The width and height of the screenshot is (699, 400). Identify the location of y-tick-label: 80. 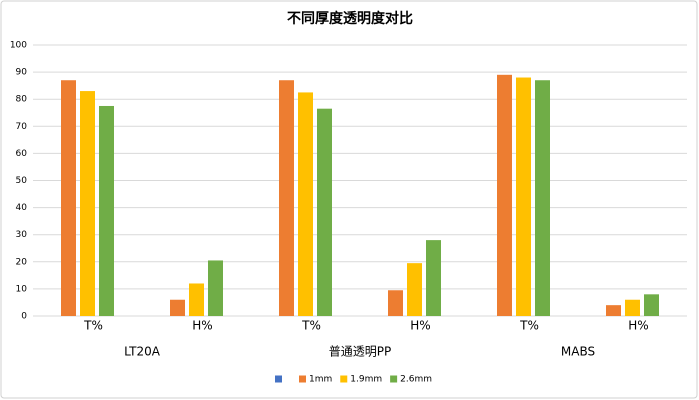
(22, 100).